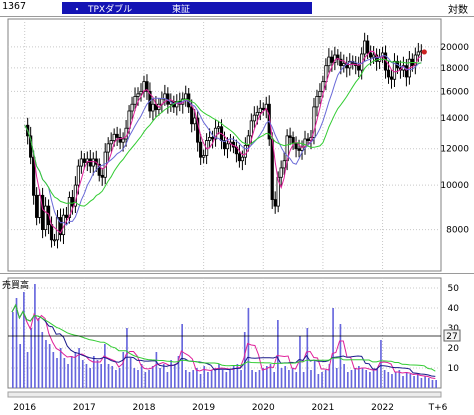  What do you see at coordinates (84, 408) in the screenshot?
I see `x-tick-label: 2017` at bounding box center [84, 408].